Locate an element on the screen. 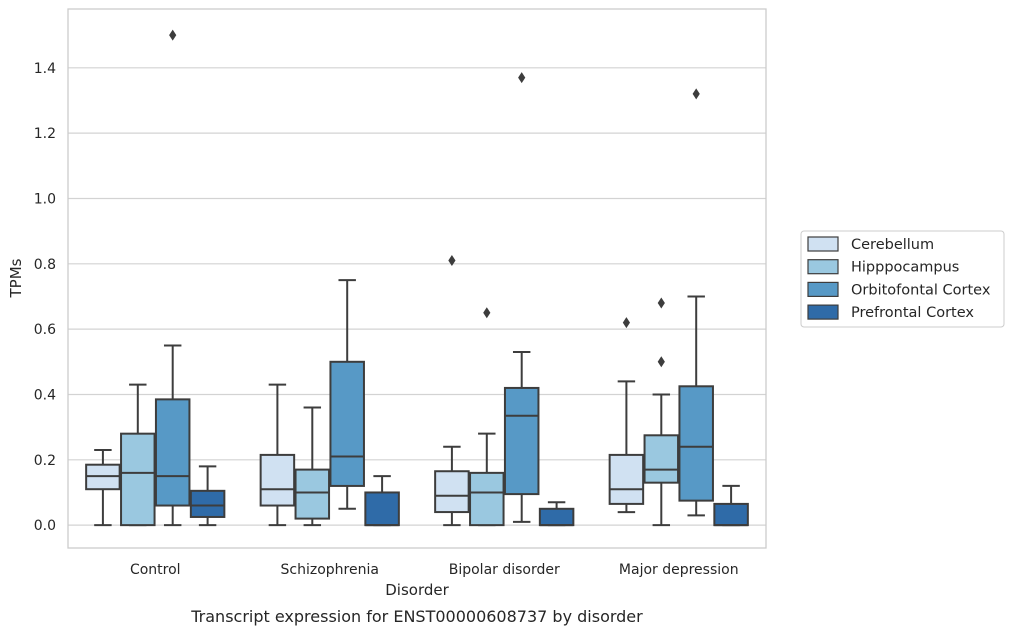 The height and width of the screenshot is (634, 1014). x-tick-label: Major depression is located at coordinates (679, 570).